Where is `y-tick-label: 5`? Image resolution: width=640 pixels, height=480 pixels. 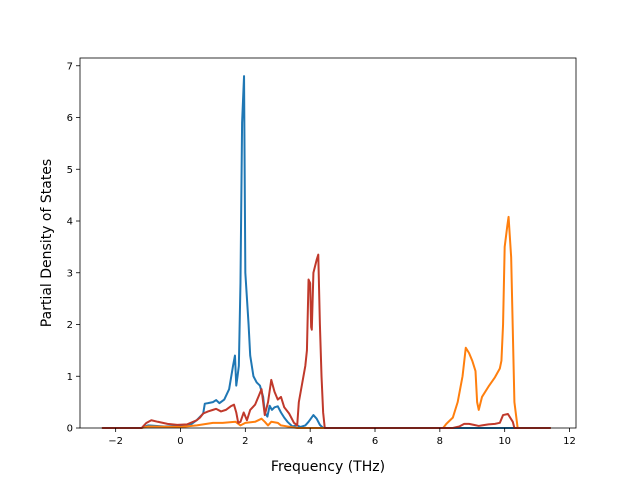 y-tick-label: 5 is located at coordinates (70, 170).